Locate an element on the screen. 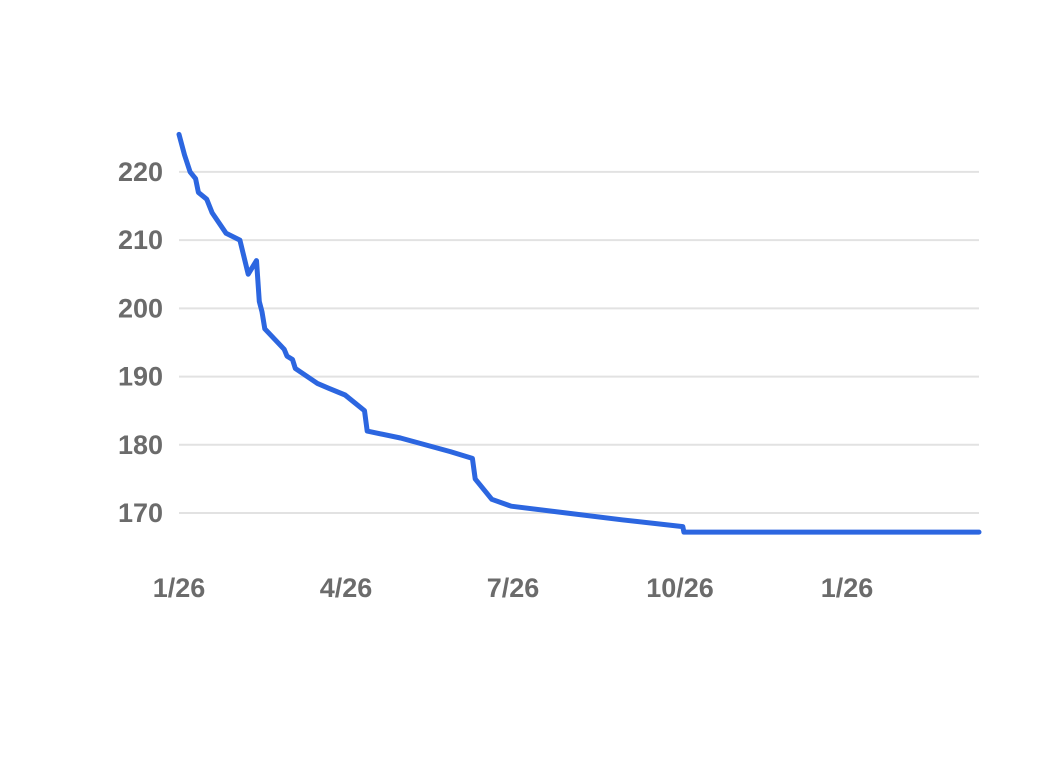 The image size is (1049, 761). y-tick-label-180: 180 is located at coordinates (140, 445).